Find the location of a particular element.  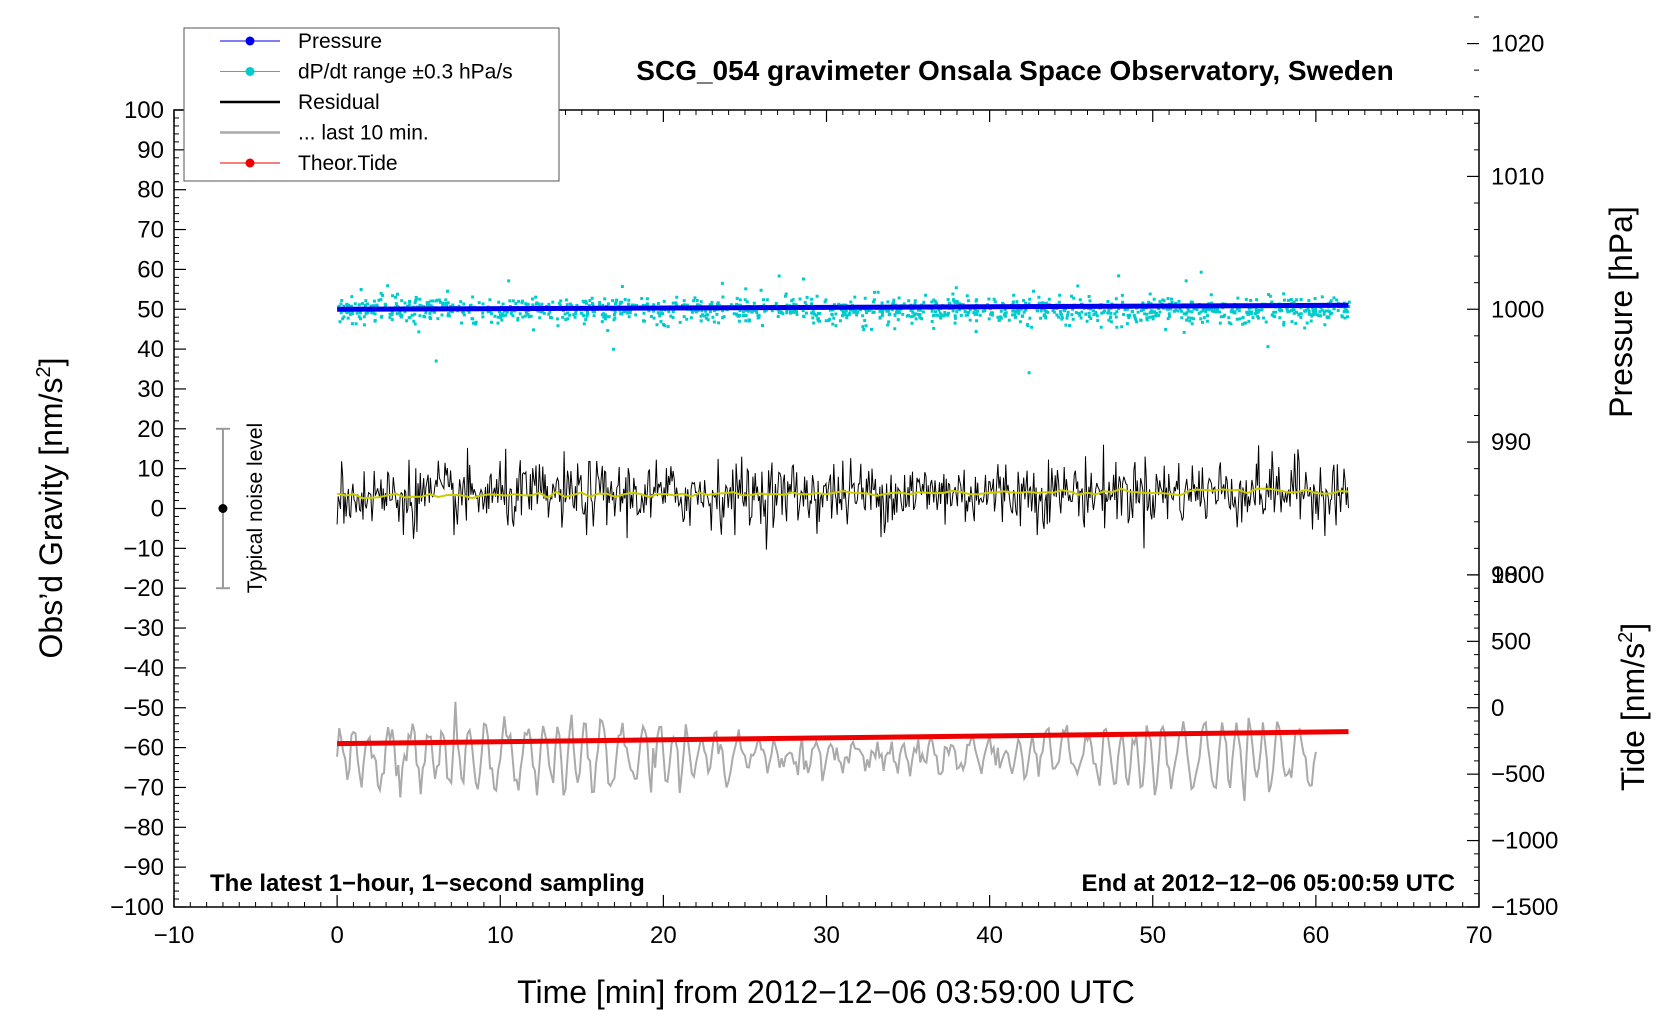

y-axis-title-pressure: Pressure [hPa] is located at coordinates (1621, 312).